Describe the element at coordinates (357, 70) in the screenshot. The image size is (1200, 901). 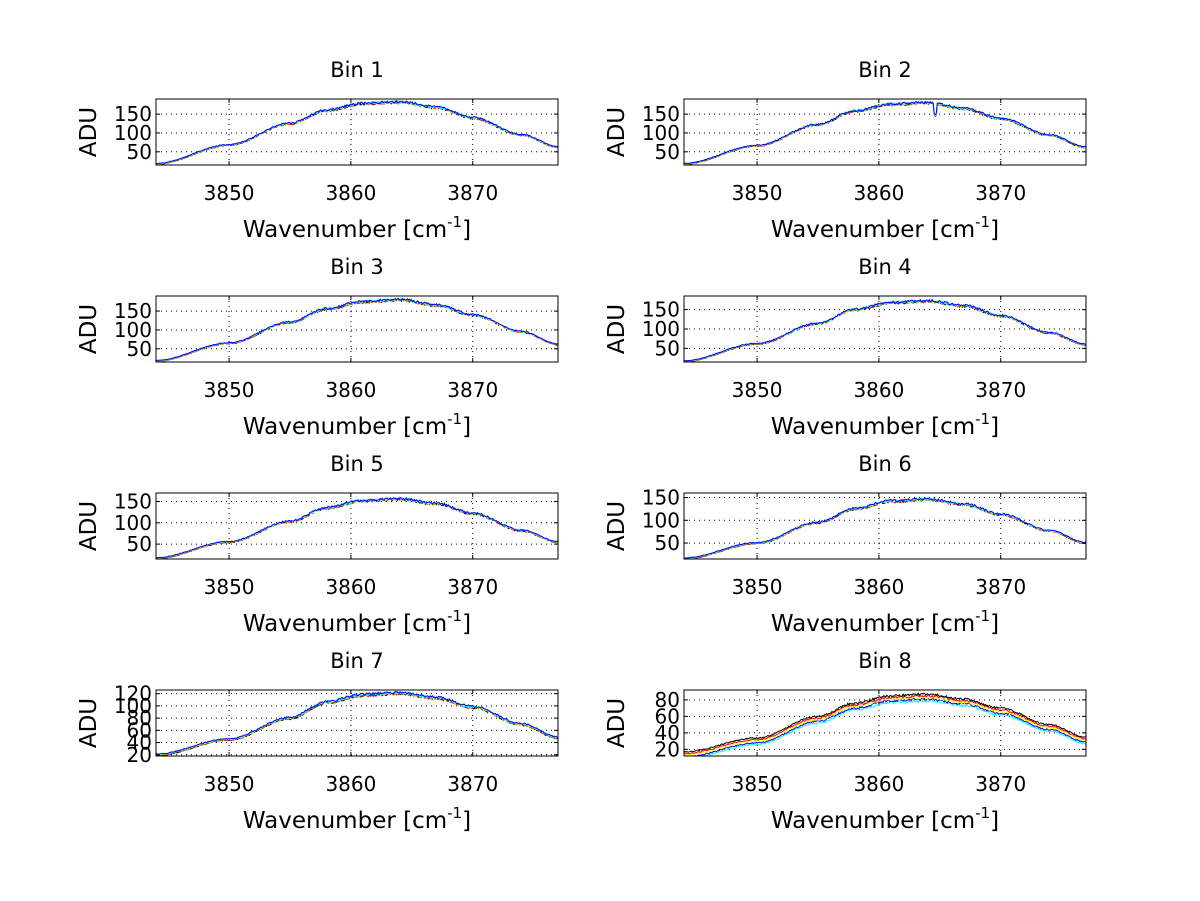
I see `subplot-title: Bin 1` at that location.